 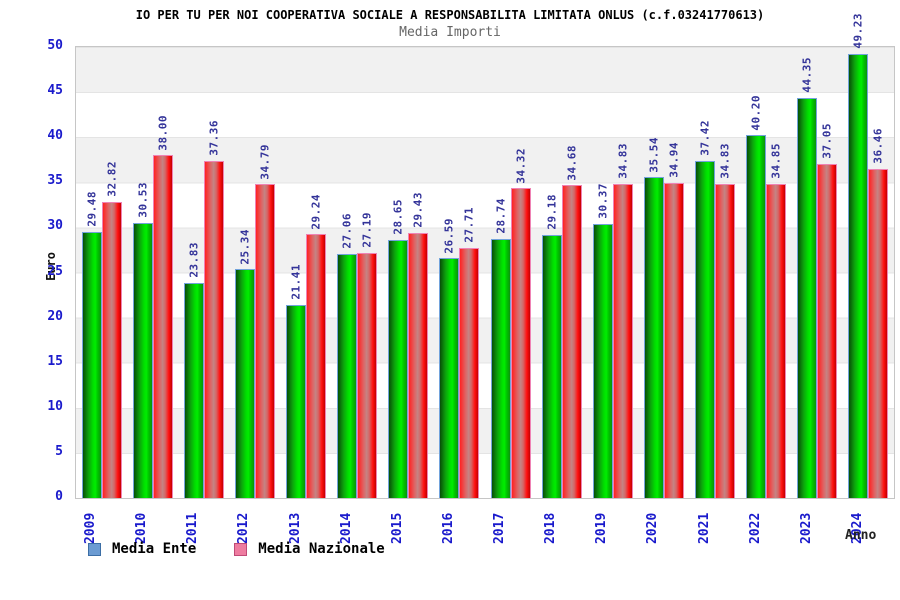 I want to click on x-tick-label: 2014, so click(x=346, y=528).